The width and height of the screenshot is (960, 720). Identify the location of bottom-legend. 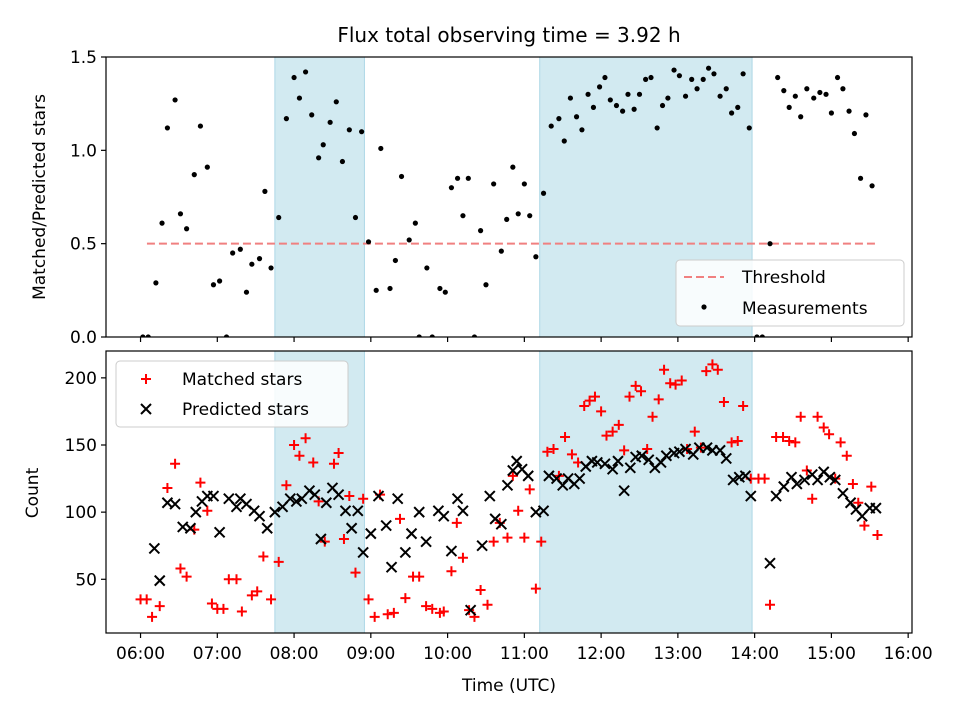
(232, 394).